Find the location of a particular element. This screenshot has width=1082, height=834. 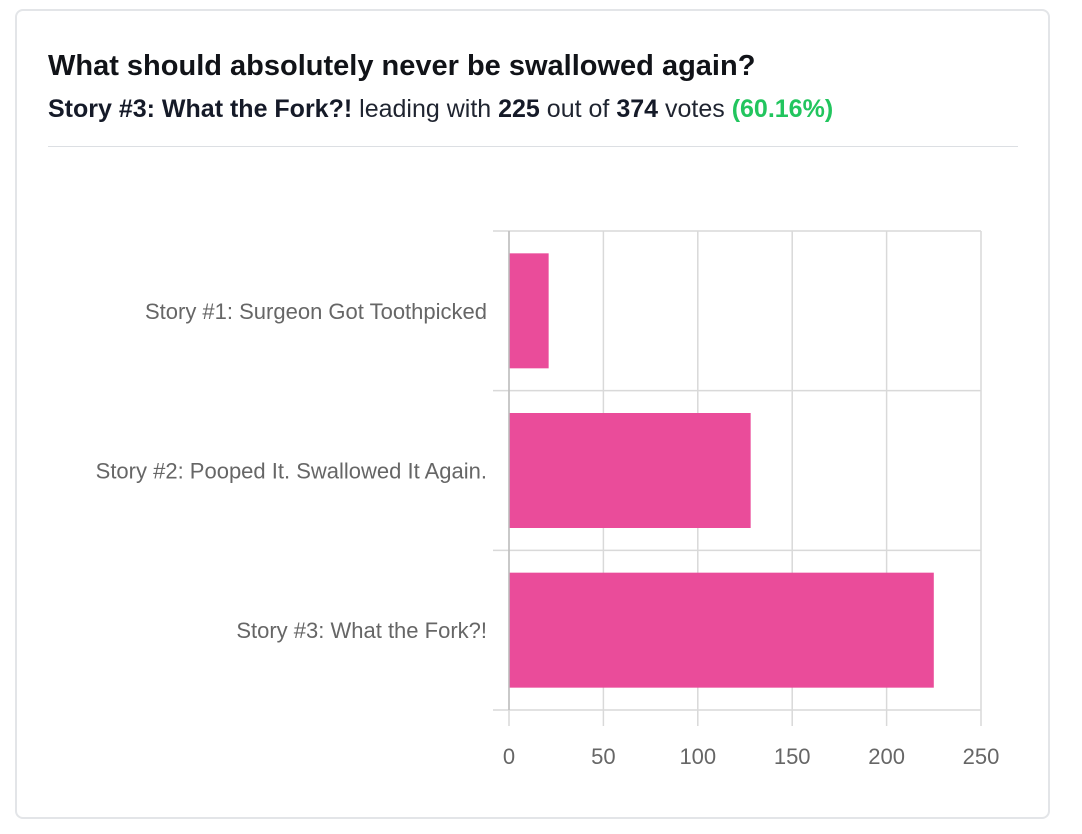

header-divider is located at coordinates (533, 146).